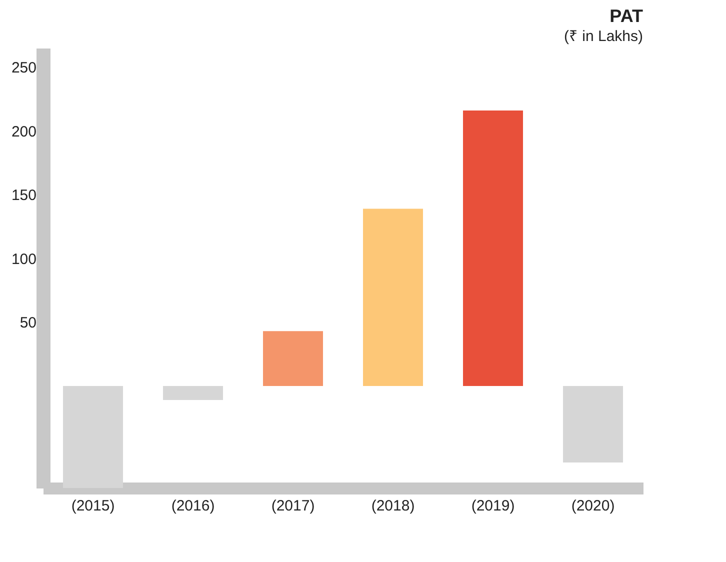 The height and width of the screenshot is (562, 726). Describe the element at coordinates (493, 506) in the screenshot. I see `x-tick-label: (2019)` at that location.